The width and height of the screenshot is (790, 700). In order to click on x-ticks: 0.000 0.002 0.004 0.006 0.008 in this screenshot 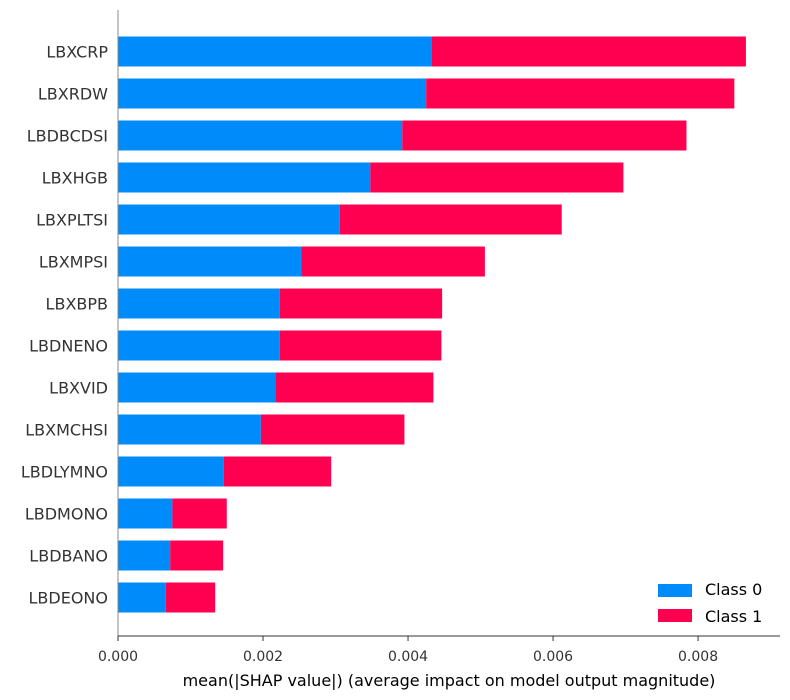, I will do `click(408, 650)`.